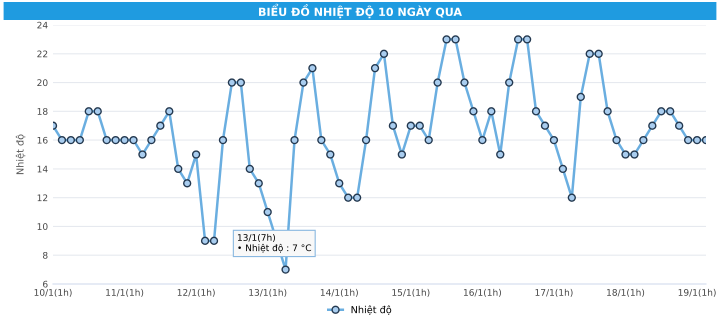 The width and height of the screenshot is (720, 322). I want to click on y-tick-label: 18, so click(43, 111).